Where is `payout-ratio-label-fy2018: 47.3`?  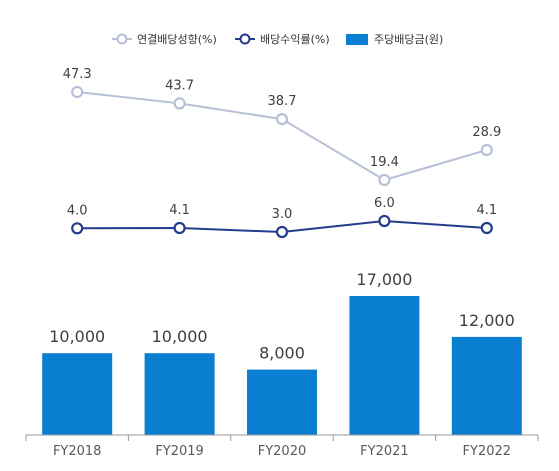 payout-ratio-label-fy2018: 47.3 is located at coordinates (77, 74).